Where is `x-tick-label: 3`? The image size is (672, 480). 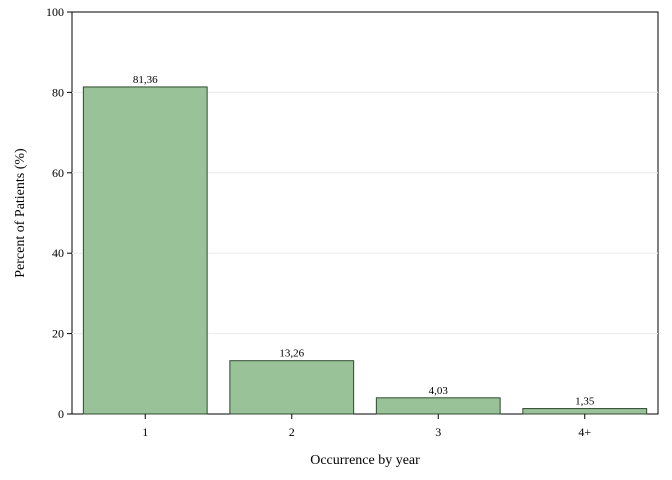
x-tick-label: 3 is located at coordinates (438, 432).